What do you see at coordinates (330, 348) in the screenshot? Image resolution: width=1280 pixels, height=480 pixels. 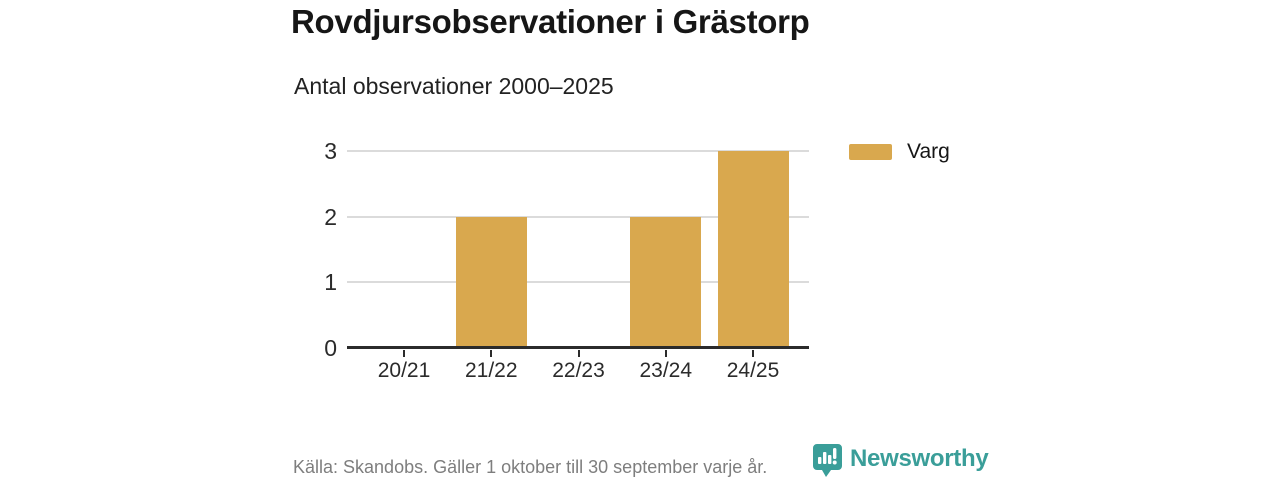 I see `y-axis-tick-label: 0` at bounding box center [330, 348].